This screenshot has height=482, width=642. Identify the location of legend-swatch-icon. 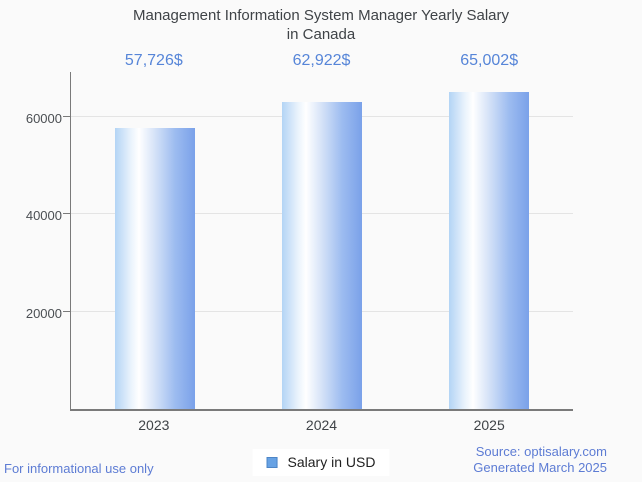
(272, 462).